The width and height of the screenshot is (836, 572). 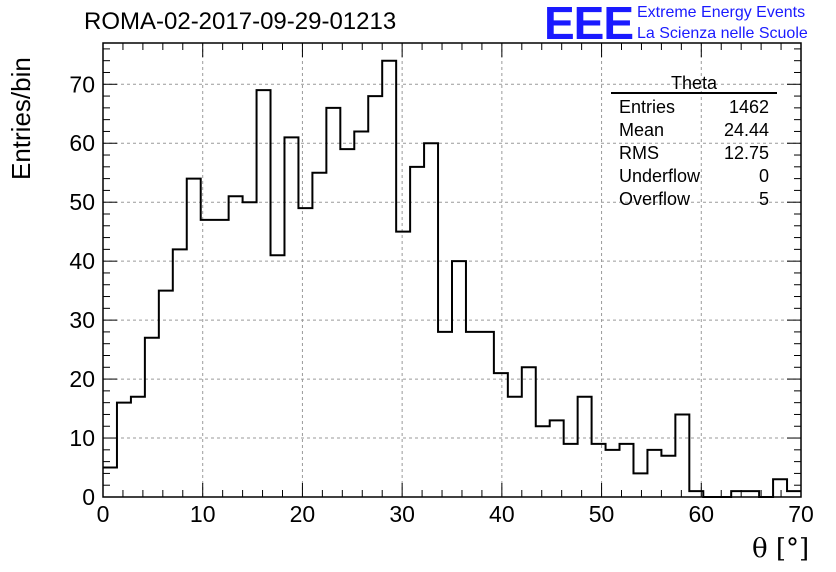 I want to click on stat-label: Overflow, so click(x=655, y=199).